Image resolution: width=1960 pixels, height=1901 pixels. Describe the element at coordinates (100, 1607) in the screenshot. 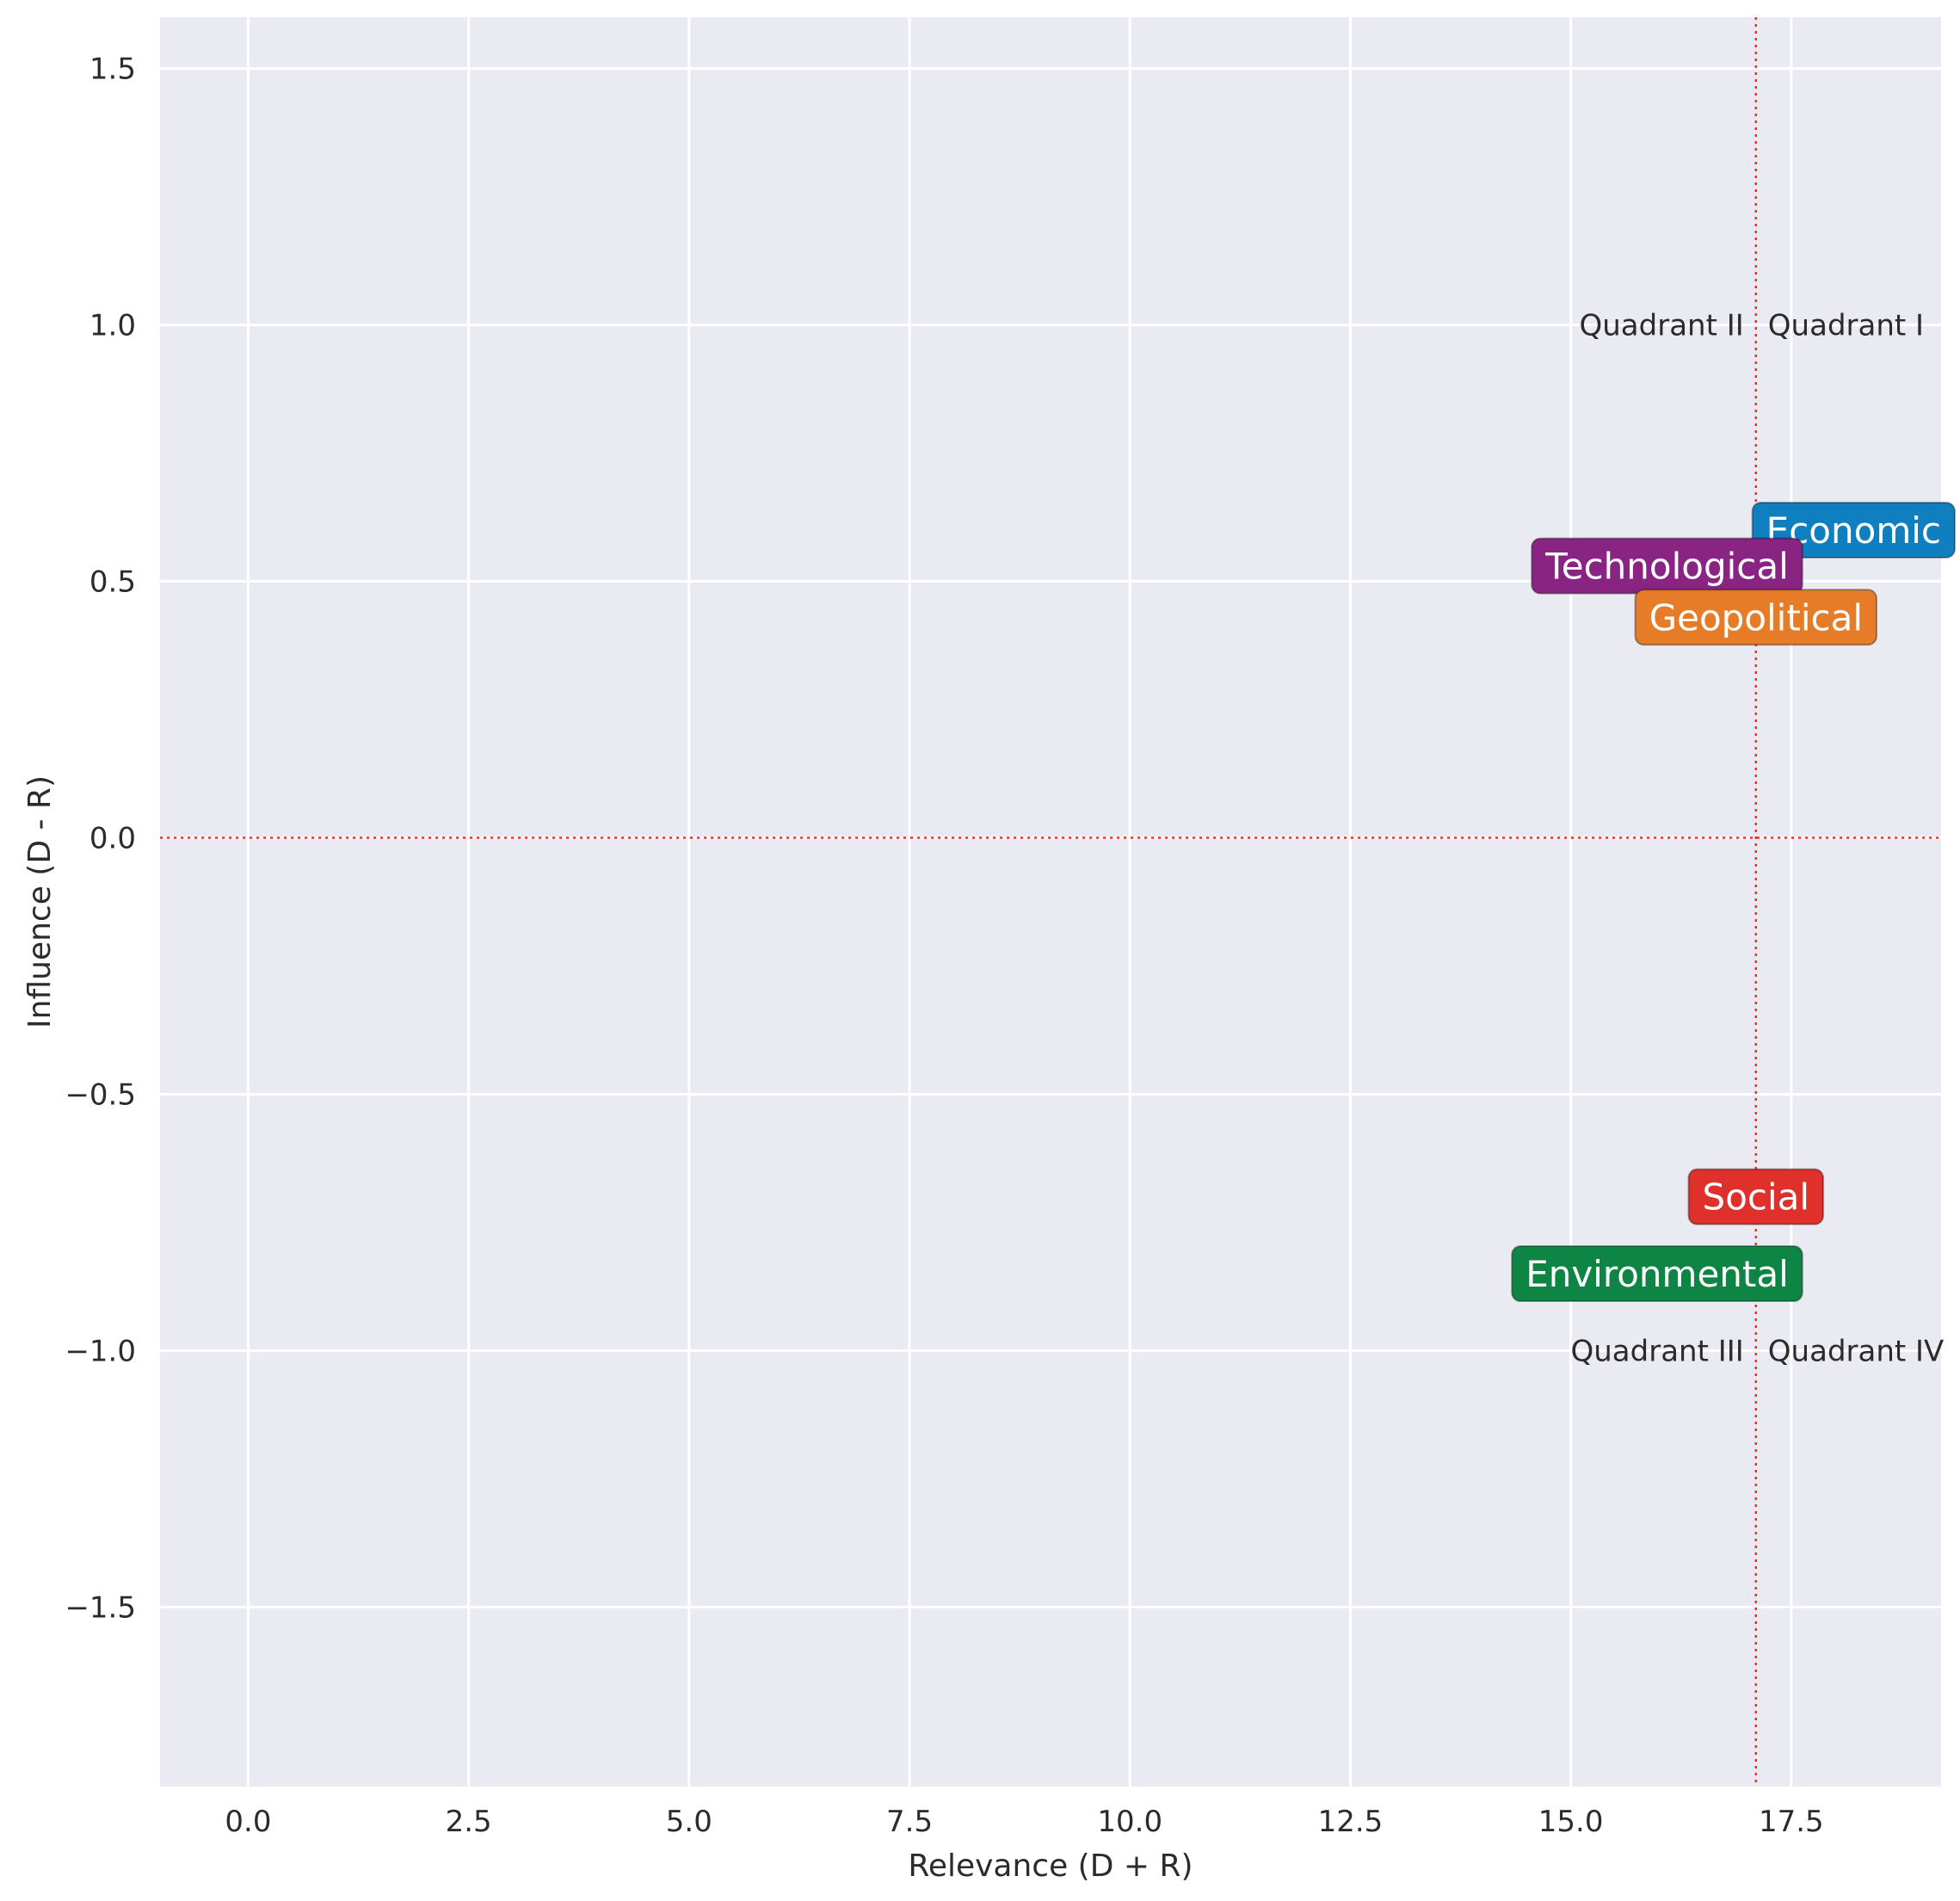

I see `y-tick-label: −1.5` at that location.